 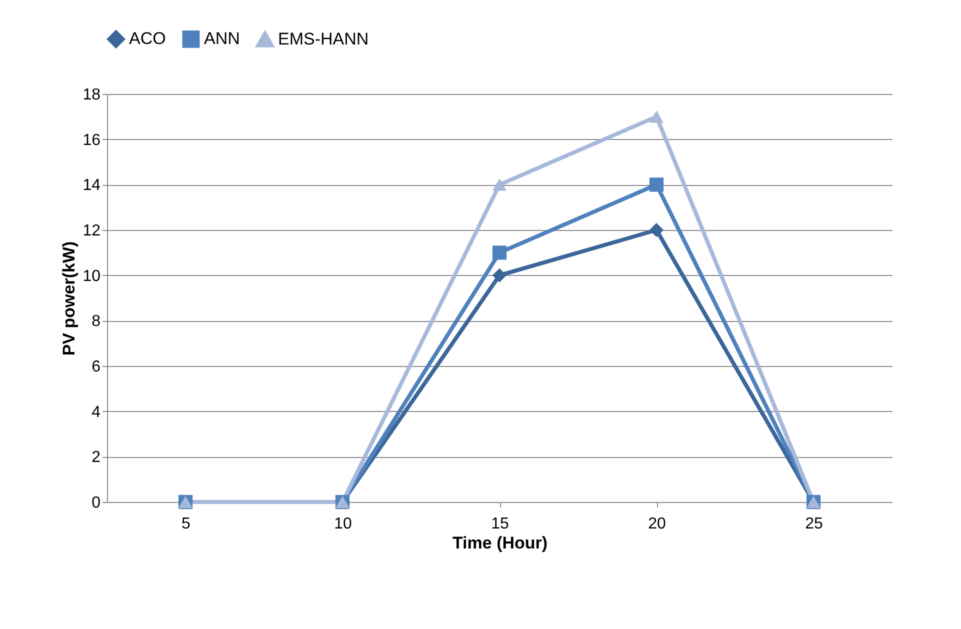 What do you see at coordinates (69, 298) in the screenshot?
I see `y-axis-title: PV power(kW)` at bounding box center [69, 298].